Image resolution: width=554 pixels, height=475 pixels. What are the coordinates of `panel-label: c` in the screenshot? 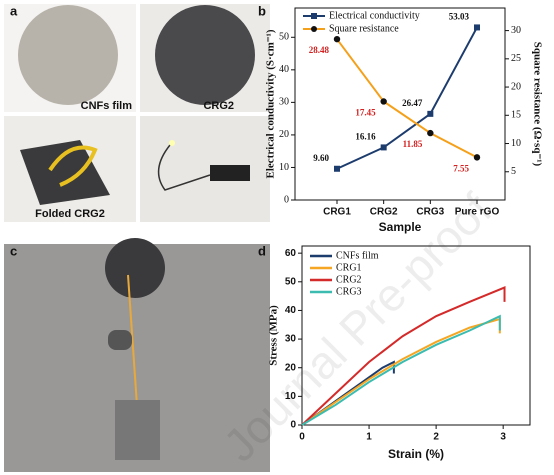 It's located at (13, 250).